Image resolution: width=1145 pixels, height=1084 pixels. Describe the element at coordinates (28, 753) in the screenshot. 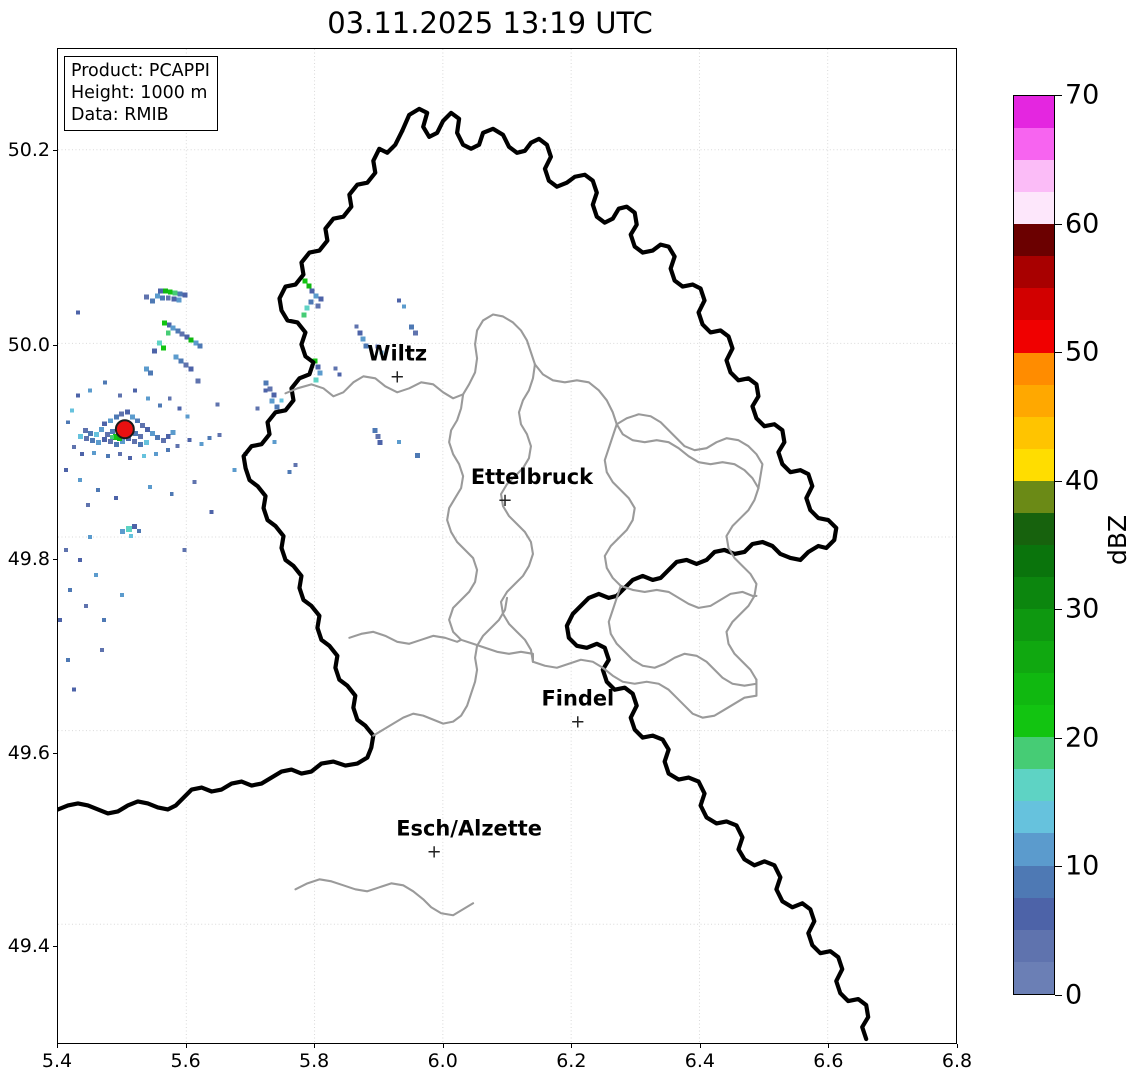

I see `y-tick-label-1: 49.6` at that location.